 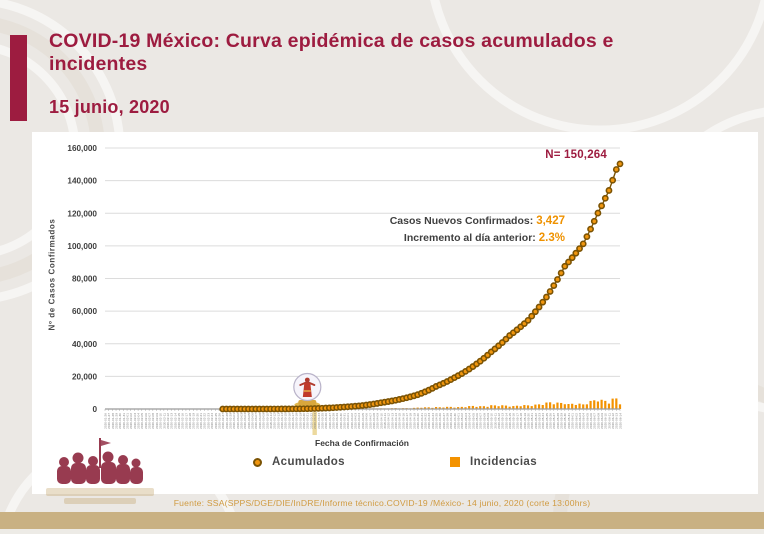 What do you see at coordinates (514, 421) in the screenshot?
I see `svg-text: 2020-05-16` at bounding box center [514, 421].